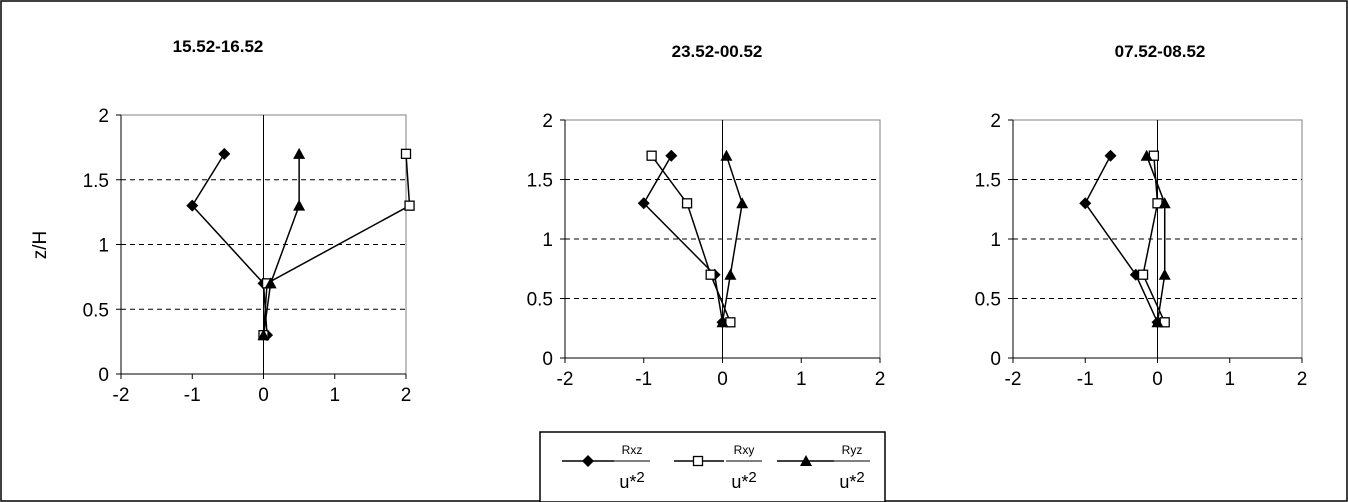  Describe the element at coordinates (103, 116) in the screenshot. I see `chart-1-y-tick-label-4: 2` at that location.